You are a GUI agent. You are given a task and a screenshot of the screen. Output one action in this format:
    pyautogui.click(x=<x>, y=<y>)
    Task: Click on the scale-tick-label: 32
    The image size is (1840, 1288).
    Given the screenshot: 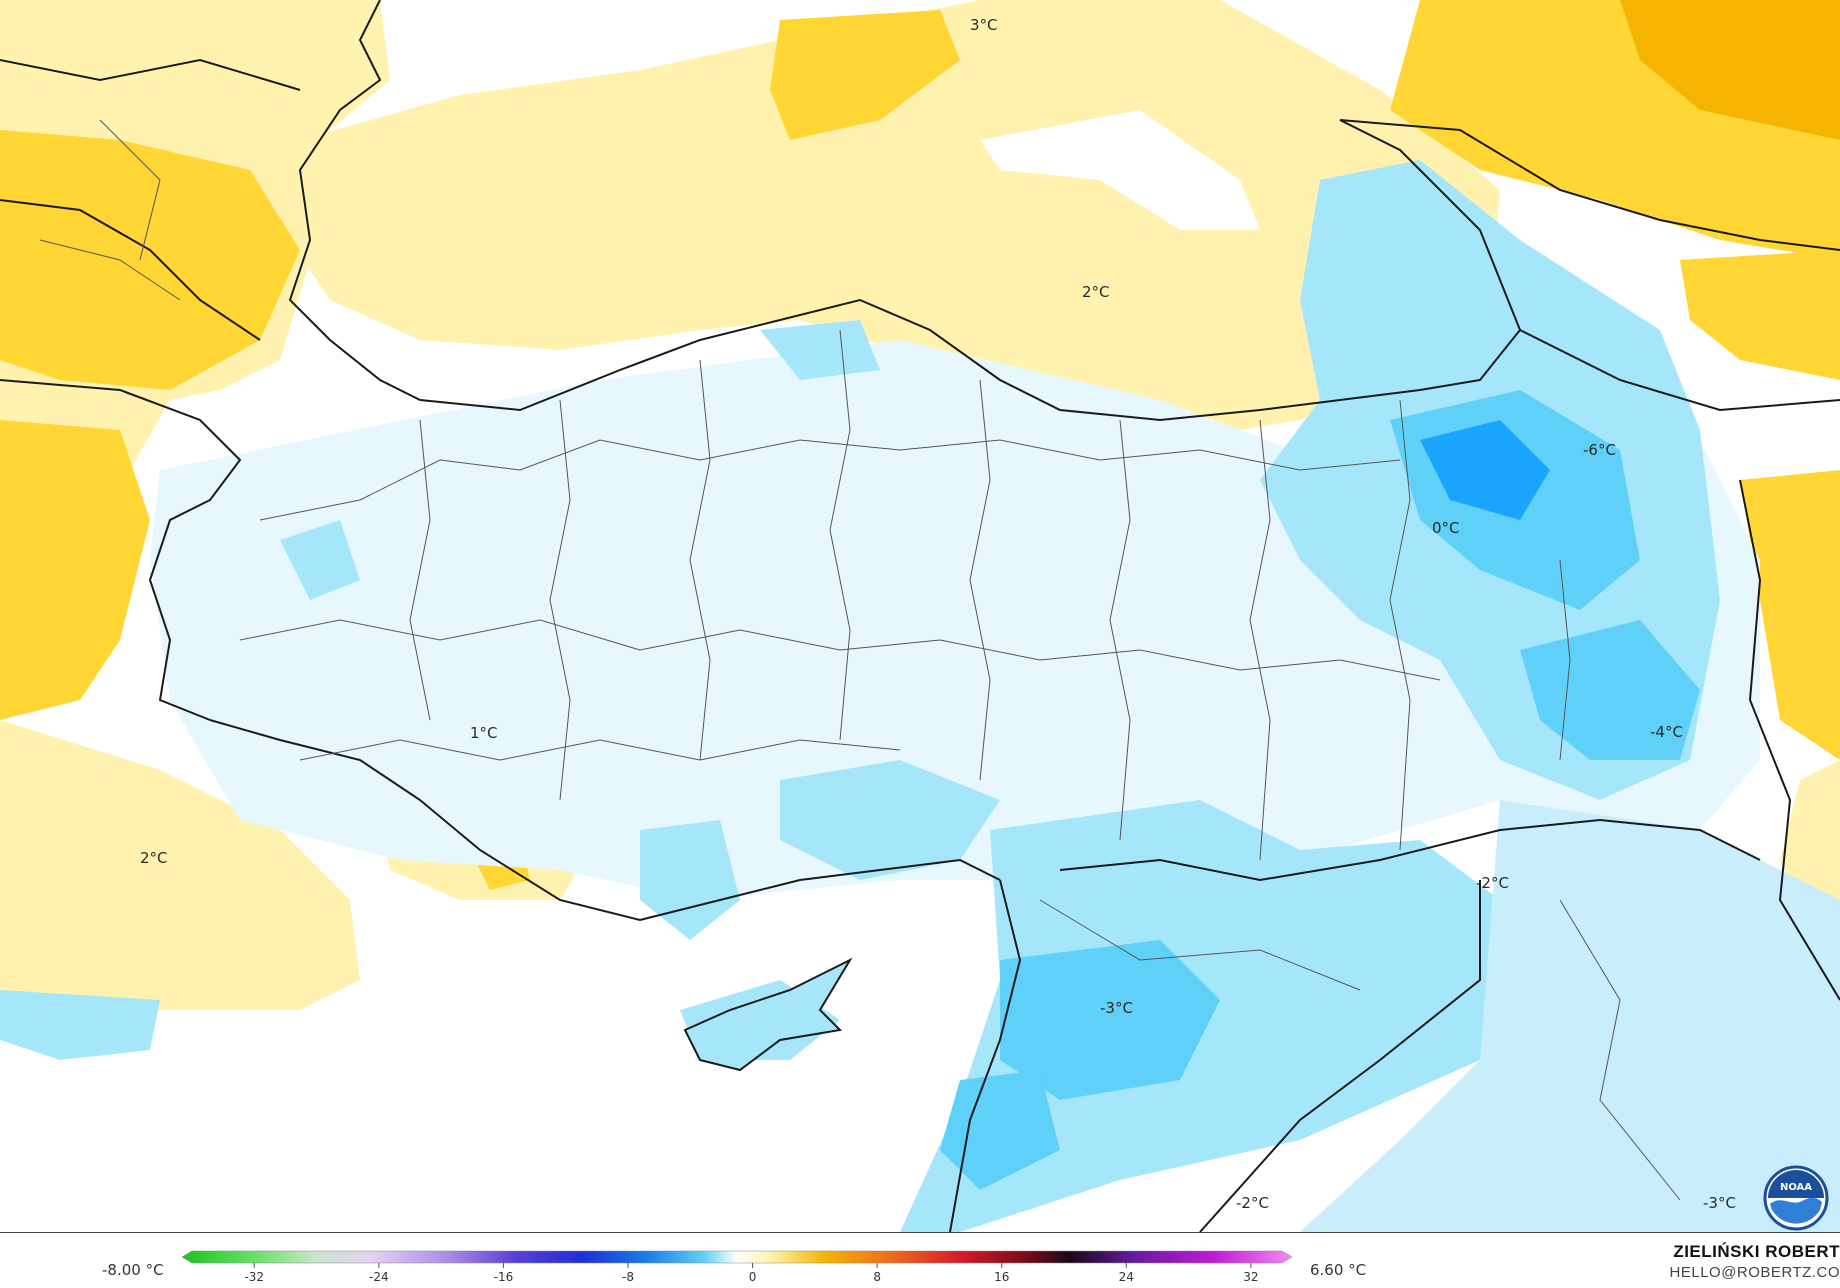 What is the action you would take?
    pyautogui.click(x=1250, y=1277)
    